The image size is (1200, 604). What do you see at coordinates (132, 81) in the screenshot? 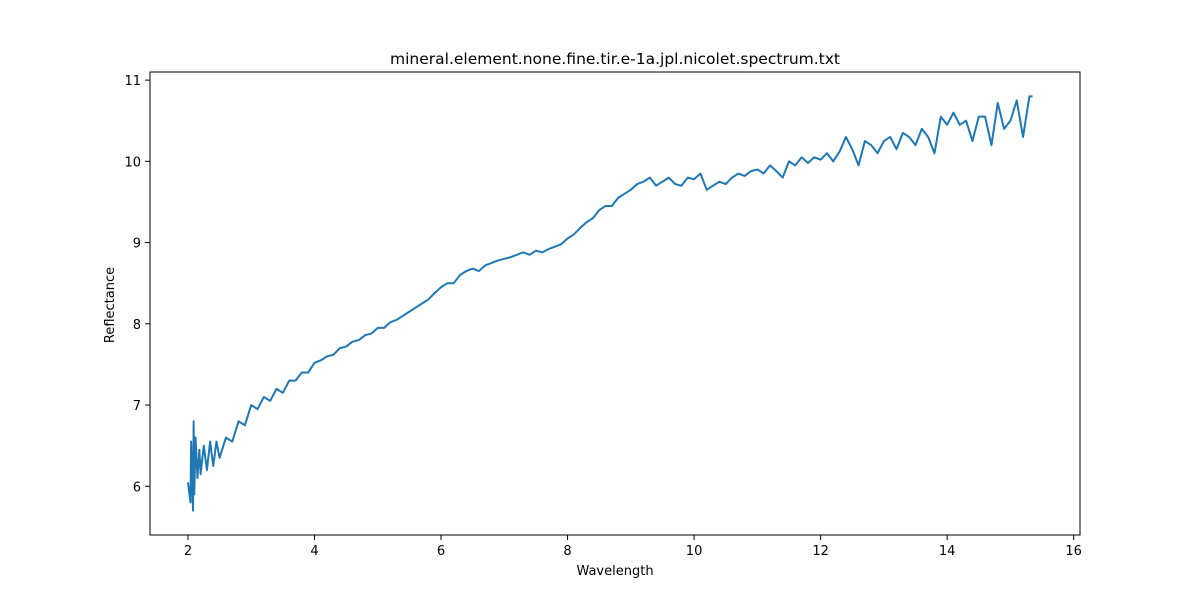
I see `y-tick-label: 11` at bounding box center [132, 81].